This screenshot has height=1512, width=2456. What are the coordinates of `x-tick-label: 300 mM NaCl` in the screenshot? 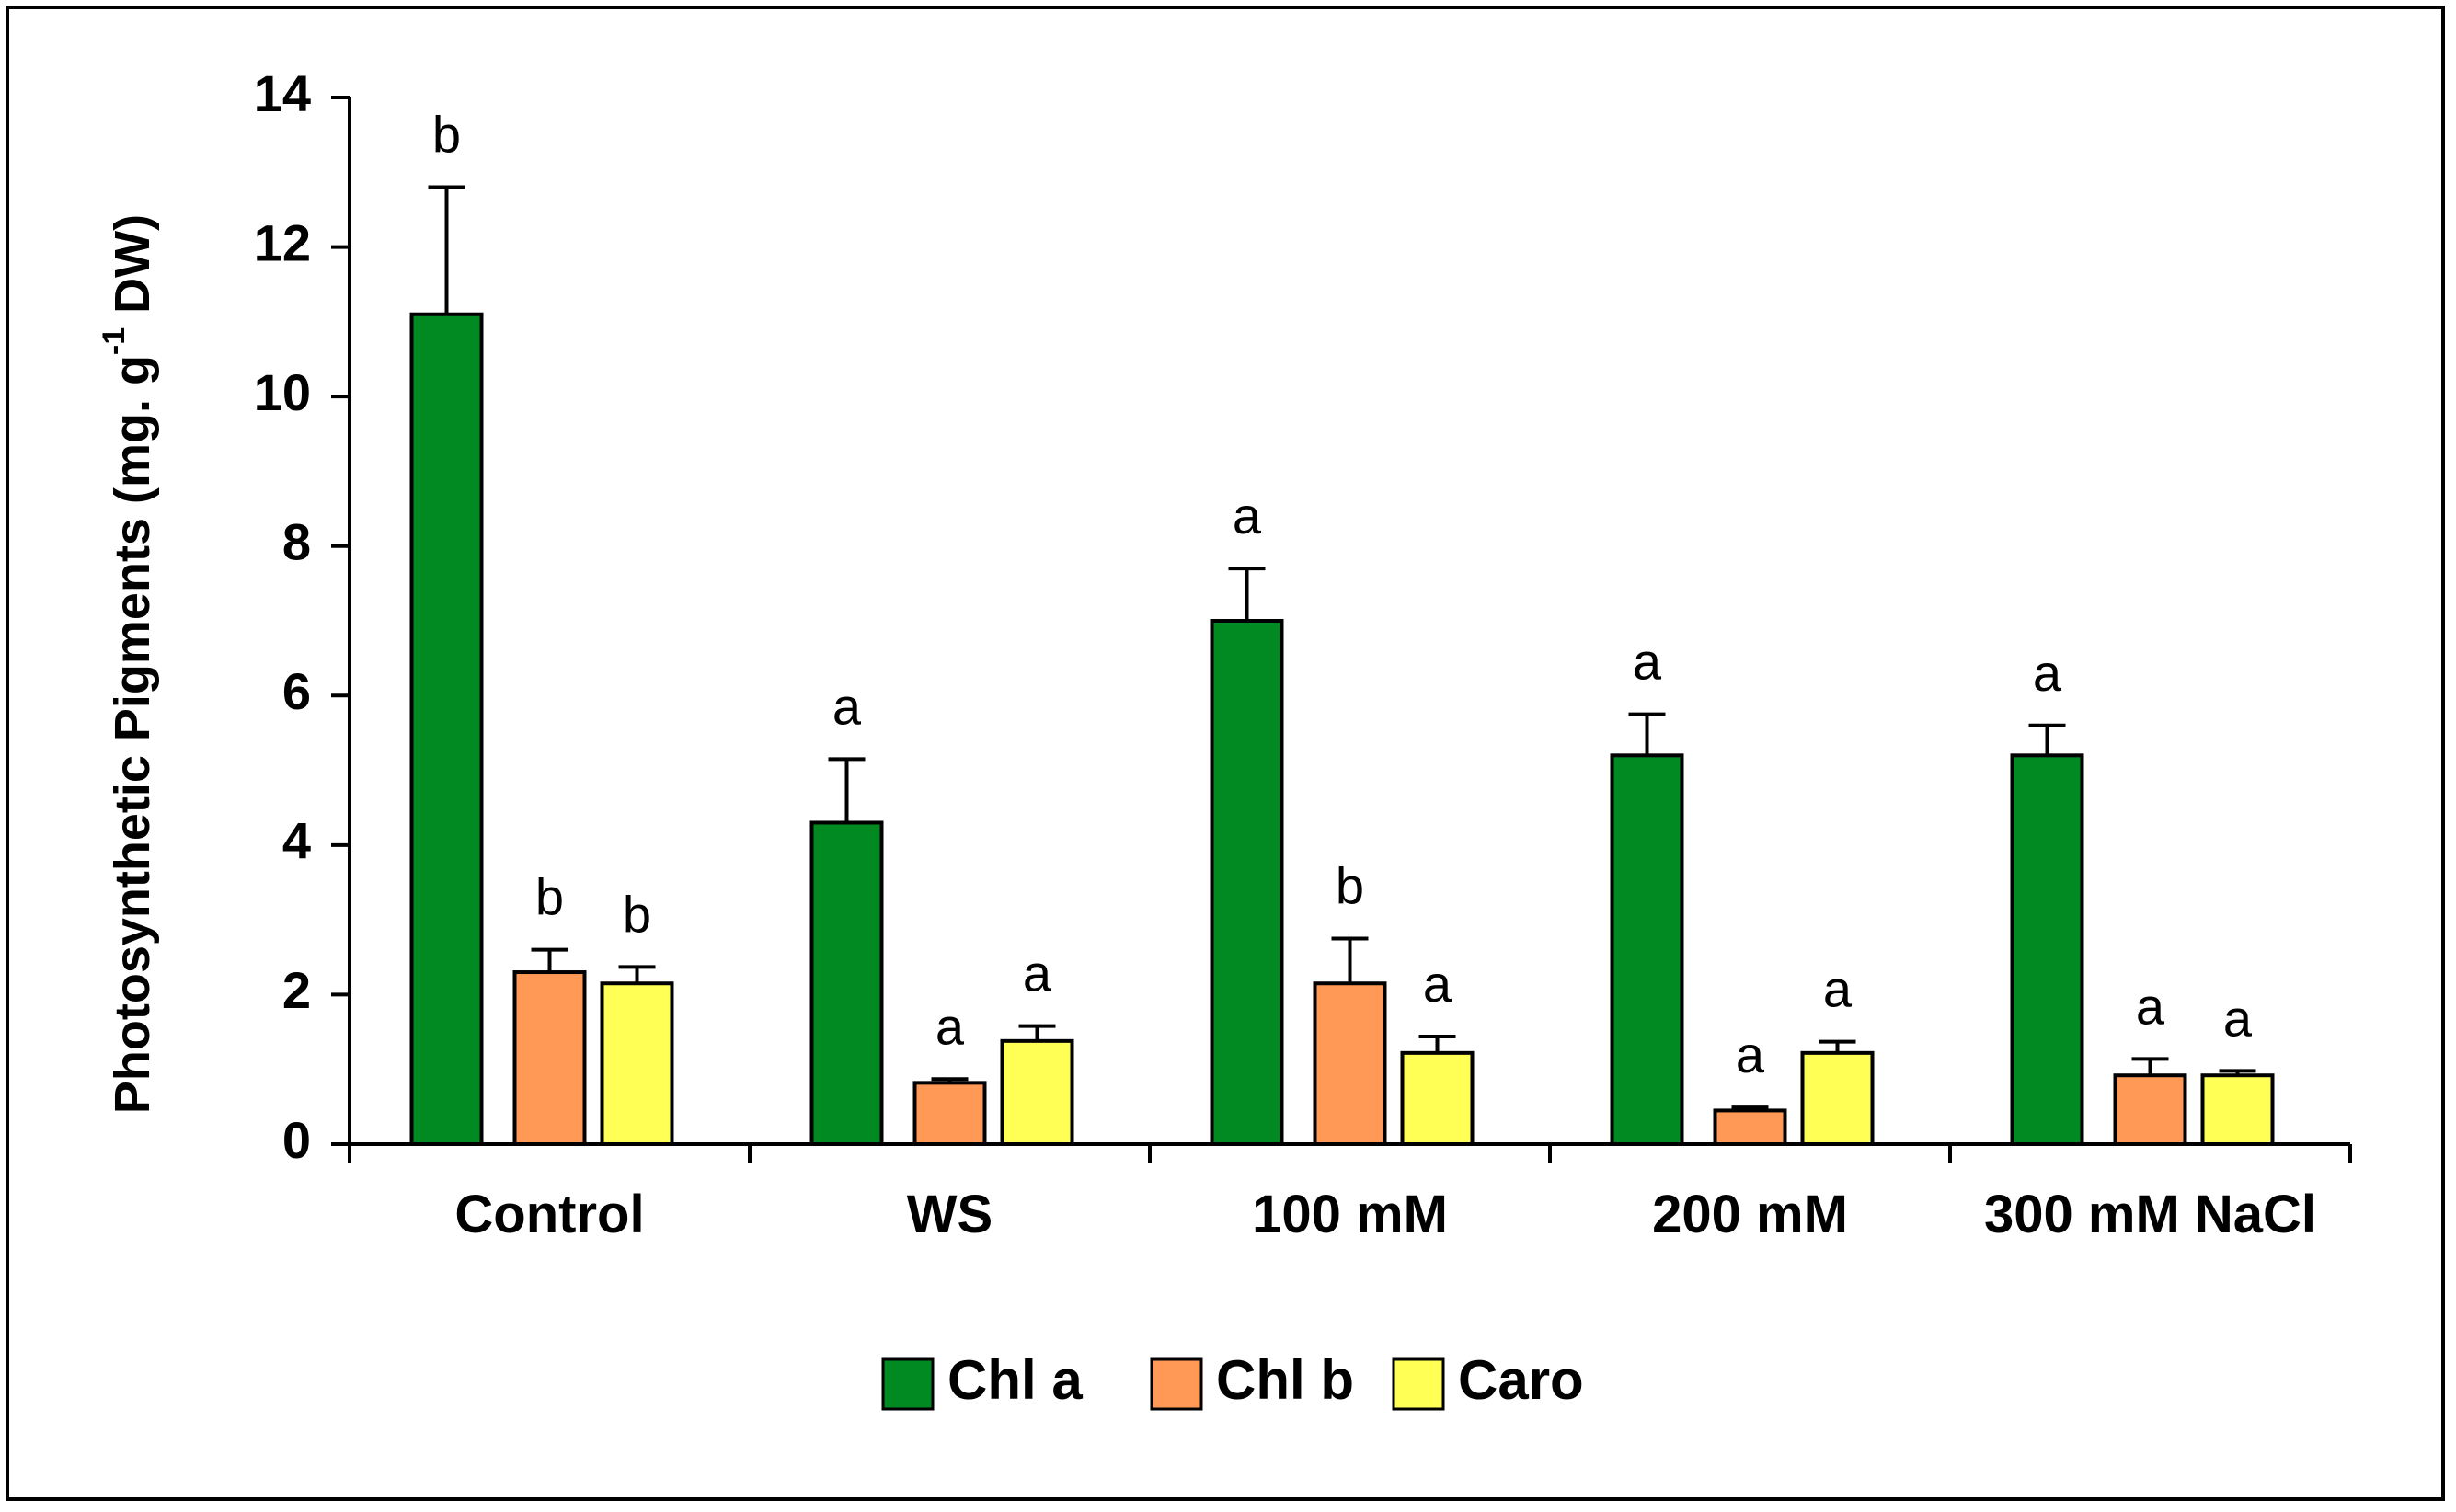 It's located at (2150, 1214).